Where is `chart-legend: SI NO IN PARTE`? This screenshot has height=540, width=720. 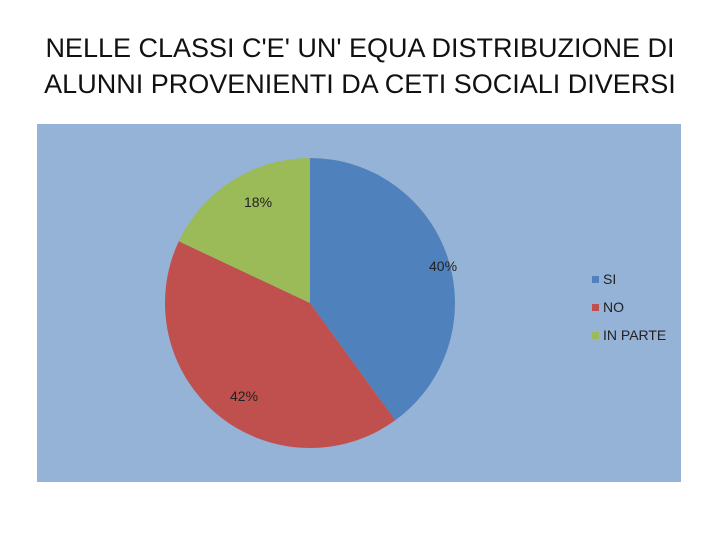 chart-legend: SI NO IN PARTE is located at coordinates (629, 307).